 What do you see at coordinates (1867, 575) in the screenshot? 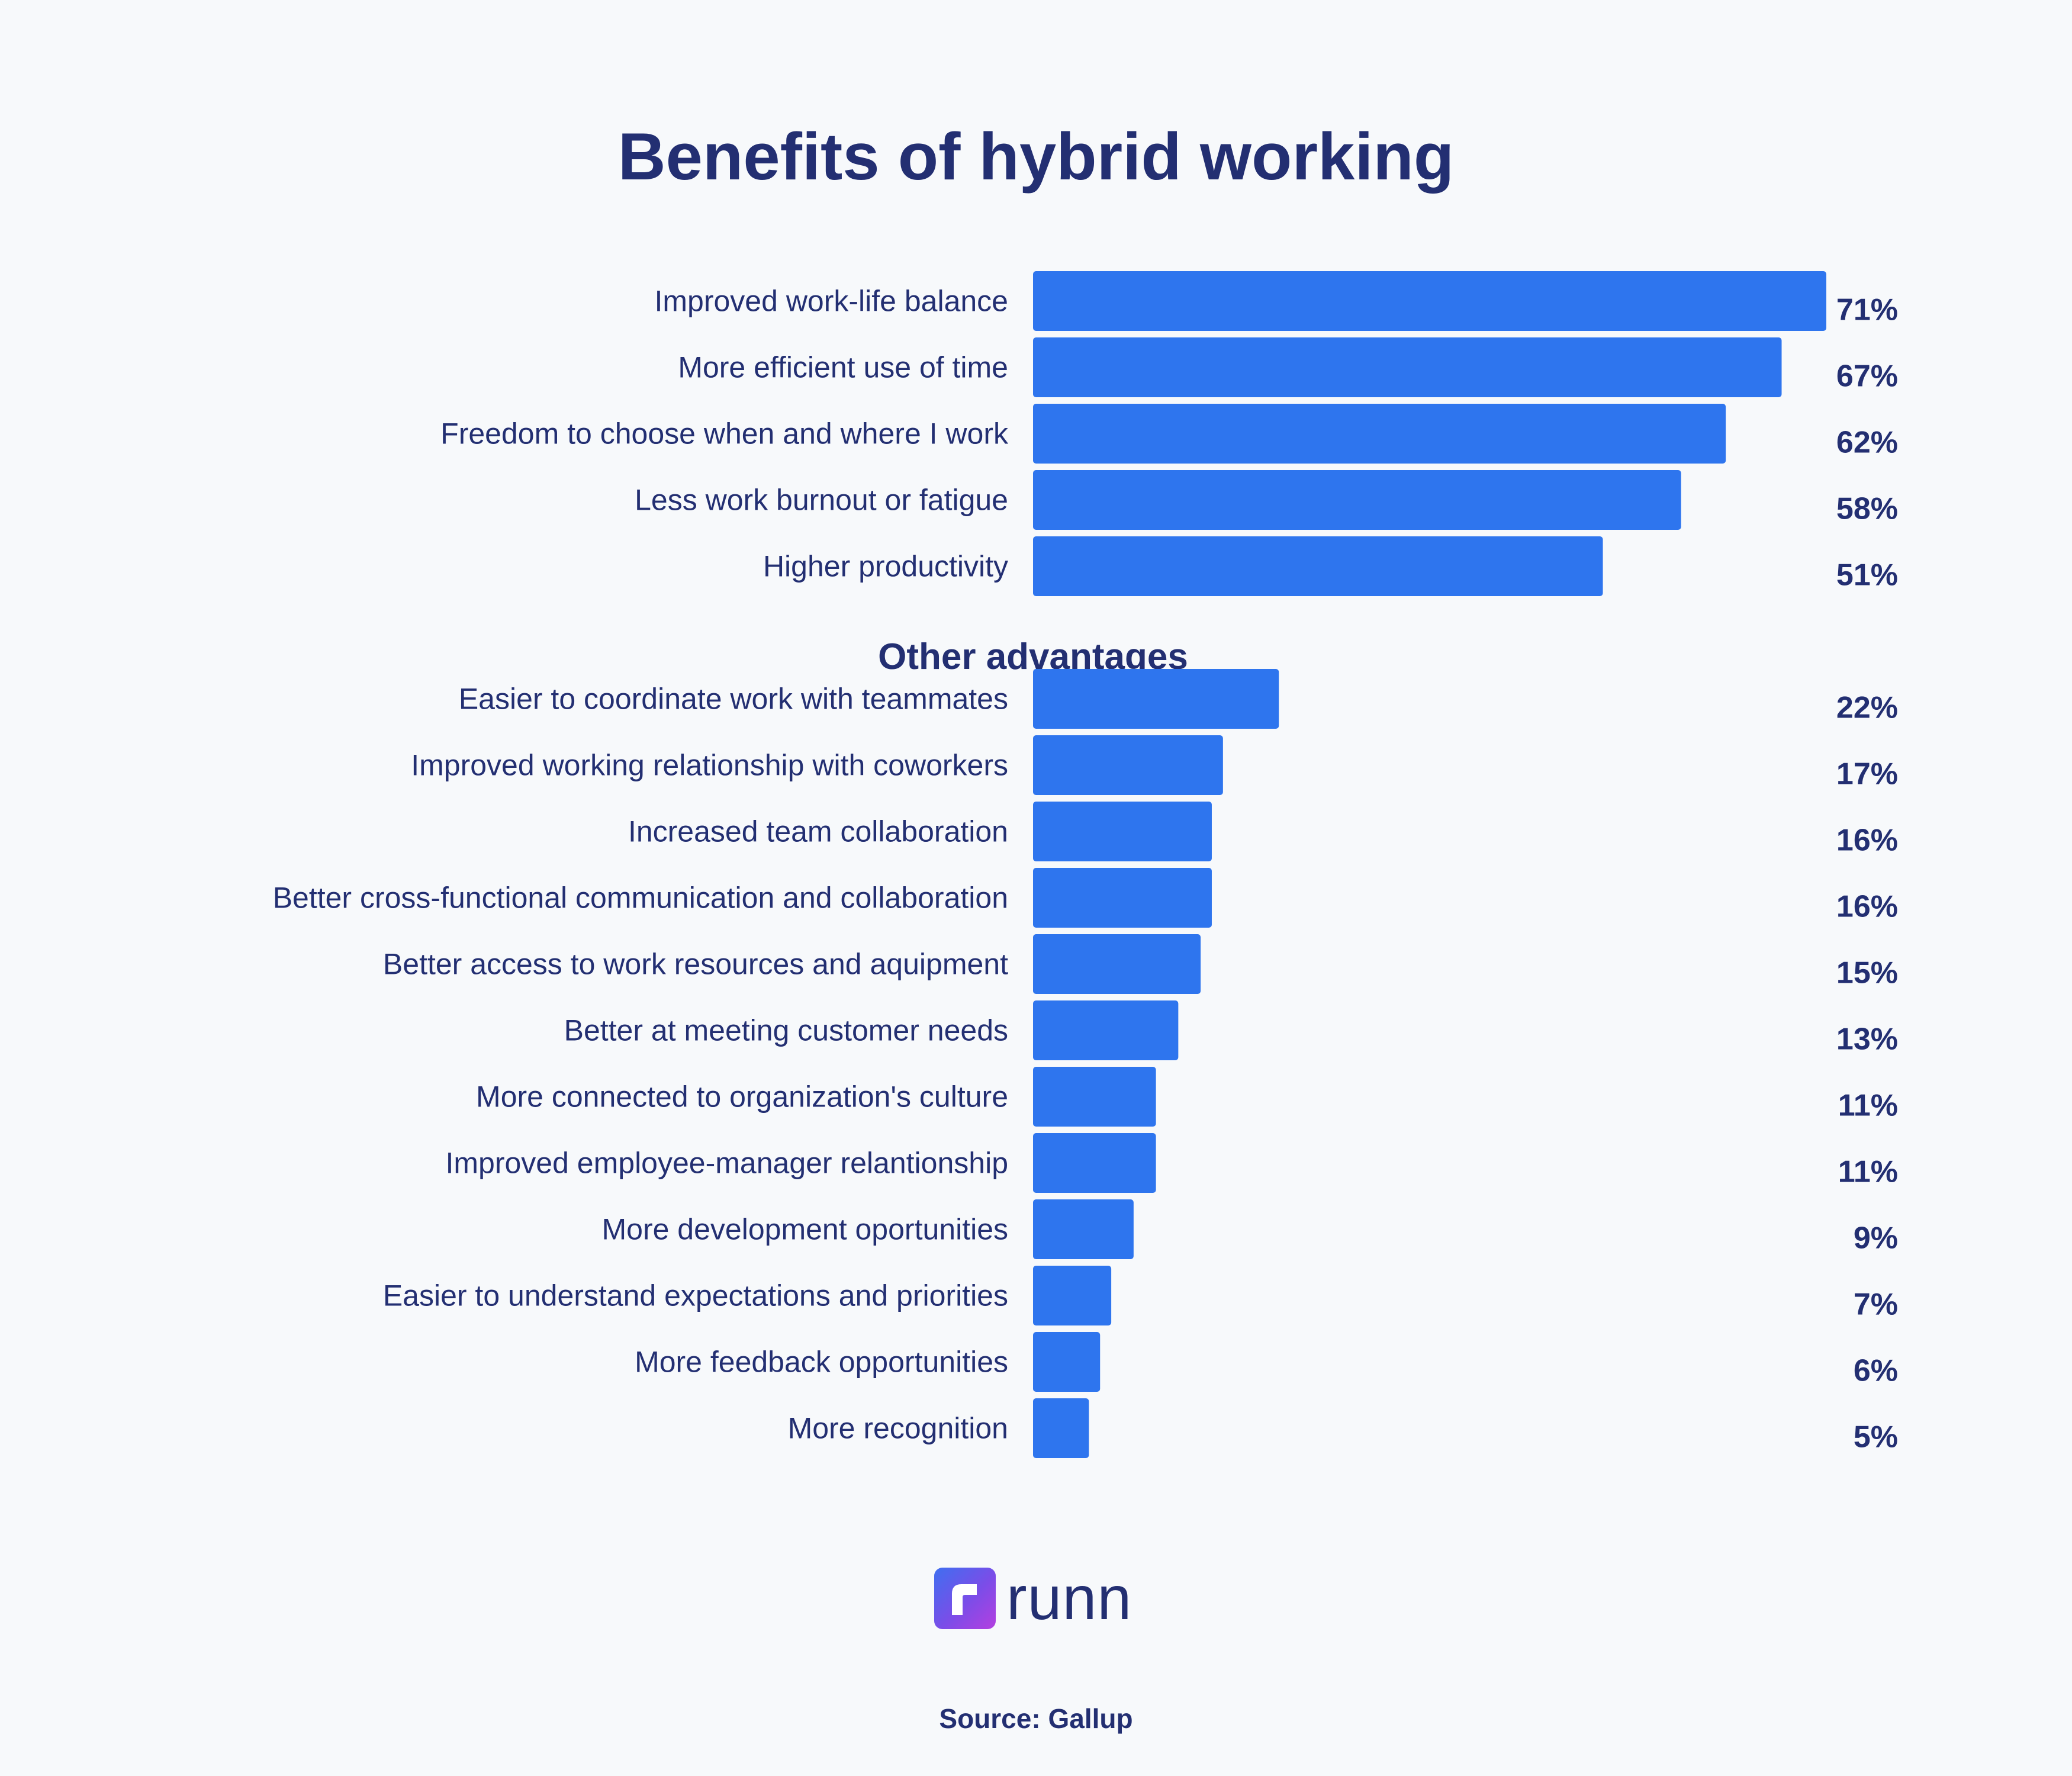
I see `value-label-g0-4: 51%` at bounding box center [1867, 575].